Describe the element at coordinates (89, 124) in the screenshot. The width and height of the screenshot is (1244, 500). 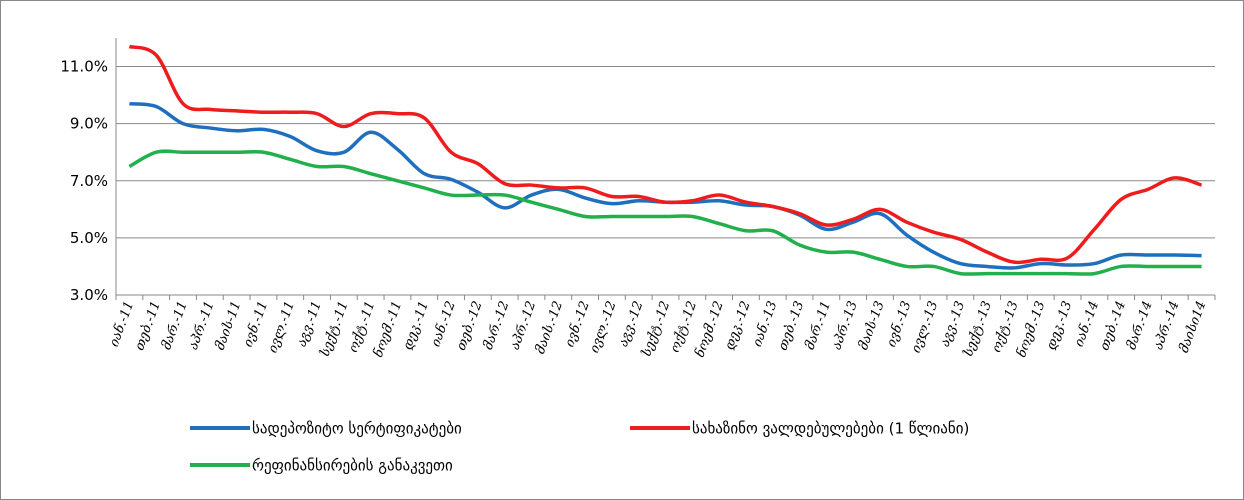
I see `y-tick-label: 9.0%` at that location.